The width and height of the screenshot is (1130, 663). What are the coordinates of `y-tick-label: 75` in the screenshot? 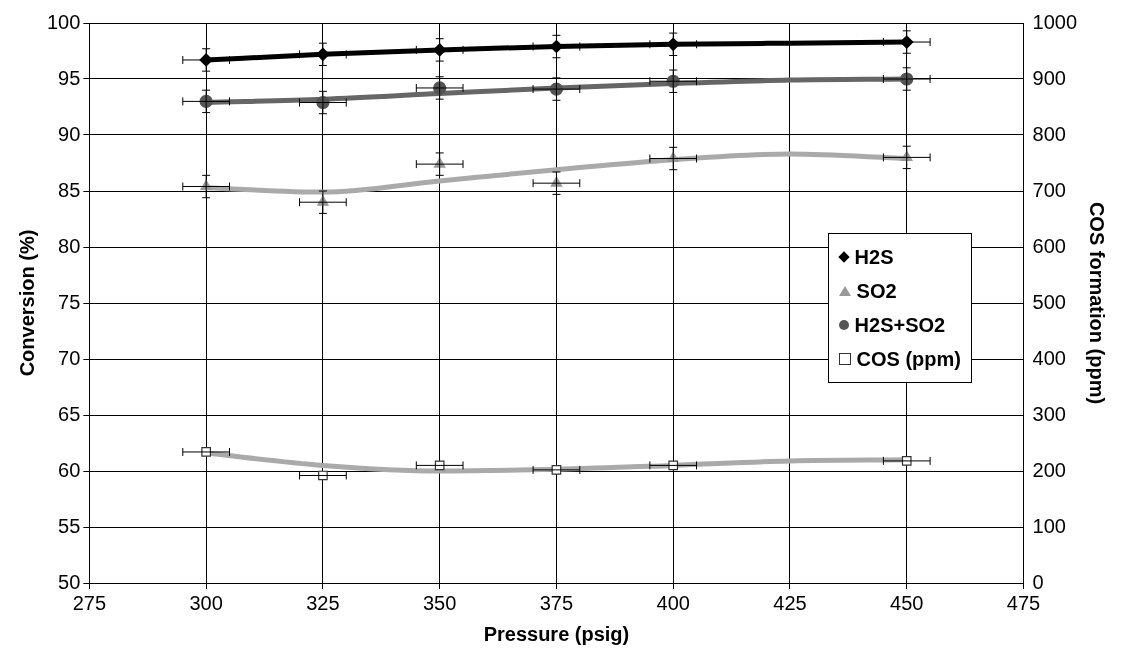 It's located at (69, 301).